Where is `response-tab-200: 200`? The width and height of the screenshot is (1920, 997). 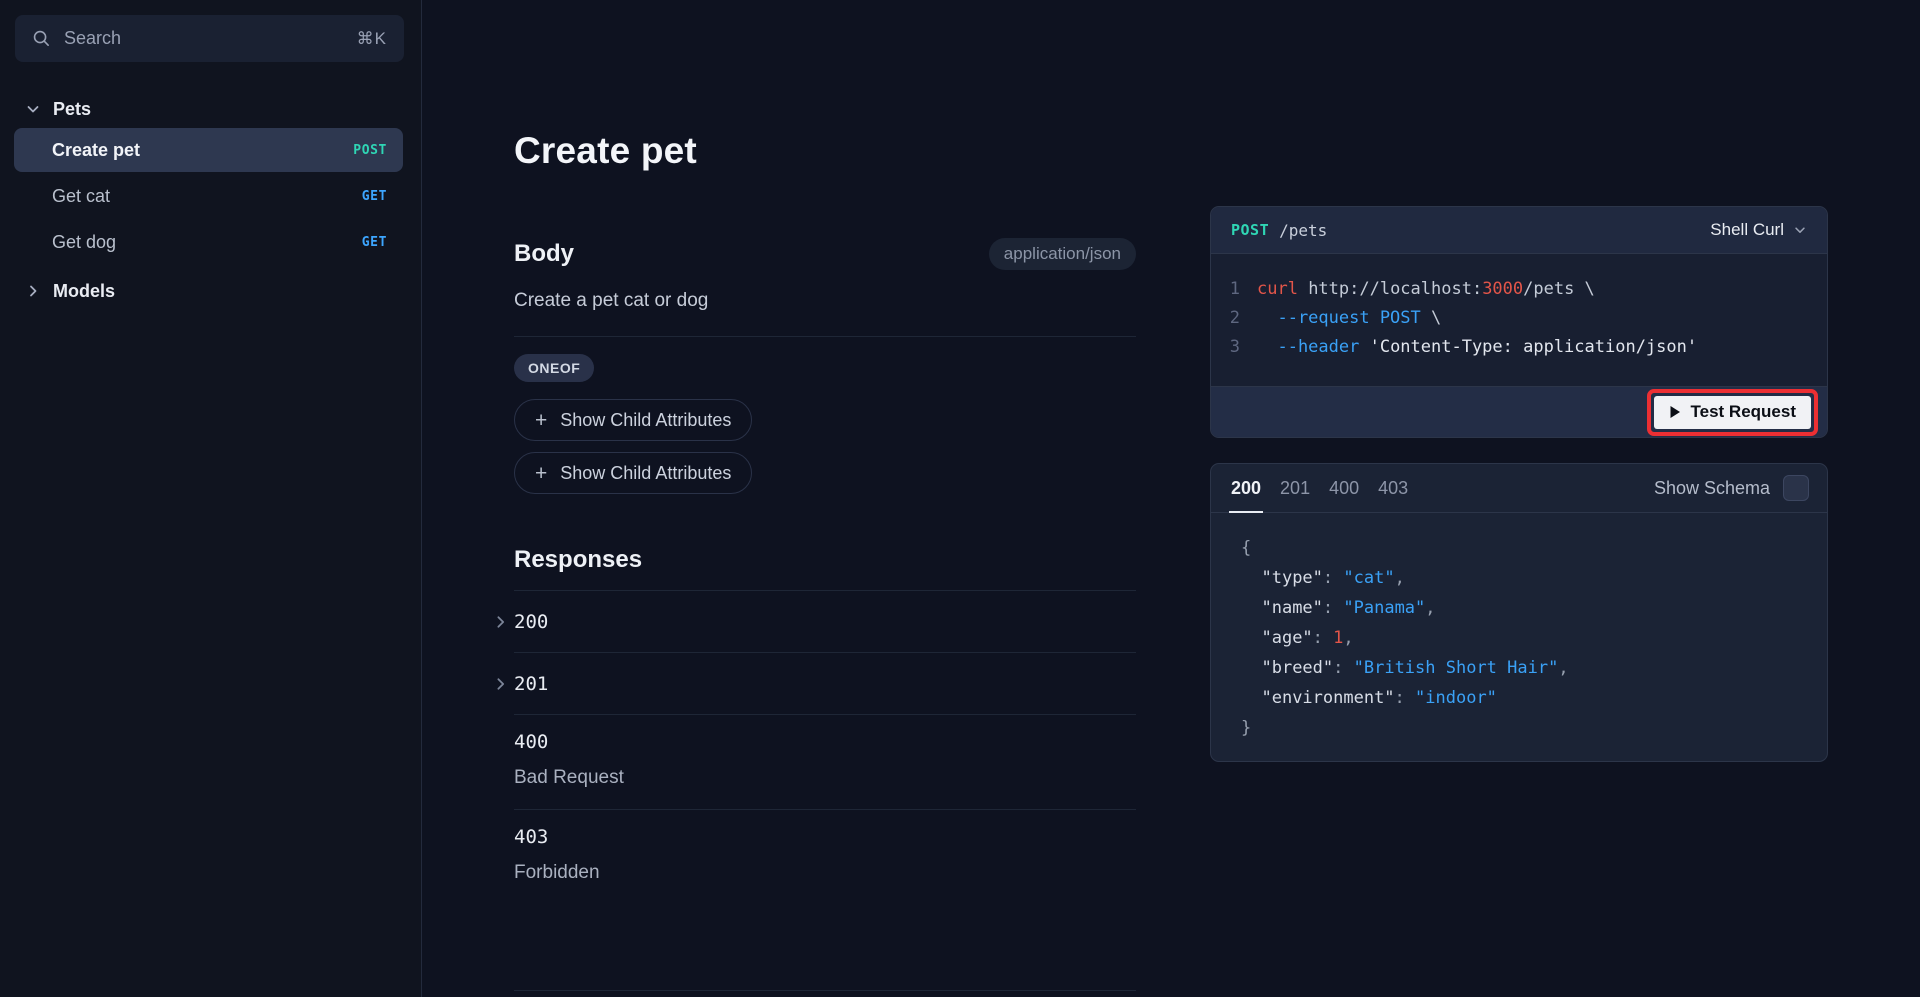 response-tab-200: 200 is located at coordinates (1246, 488).